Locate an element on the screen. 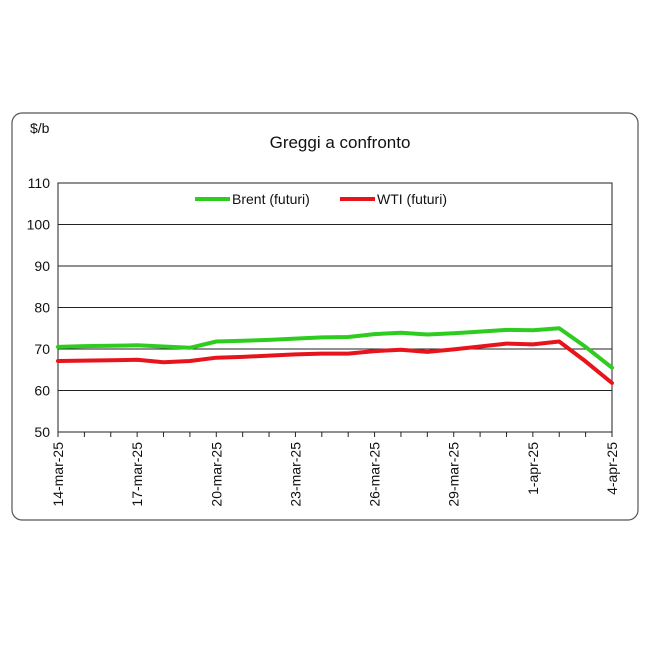 This screenshot has height=655, width=650. x-tick-label: 26-mar-25 is located at coordinates (375, 474).